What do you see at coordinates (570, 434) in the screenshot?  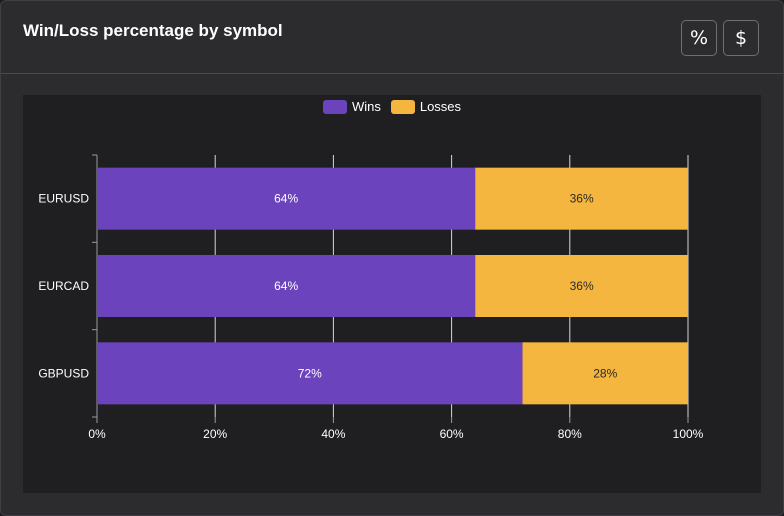 I see `x-tick-label: 80%` at bounding box center [570, 434].